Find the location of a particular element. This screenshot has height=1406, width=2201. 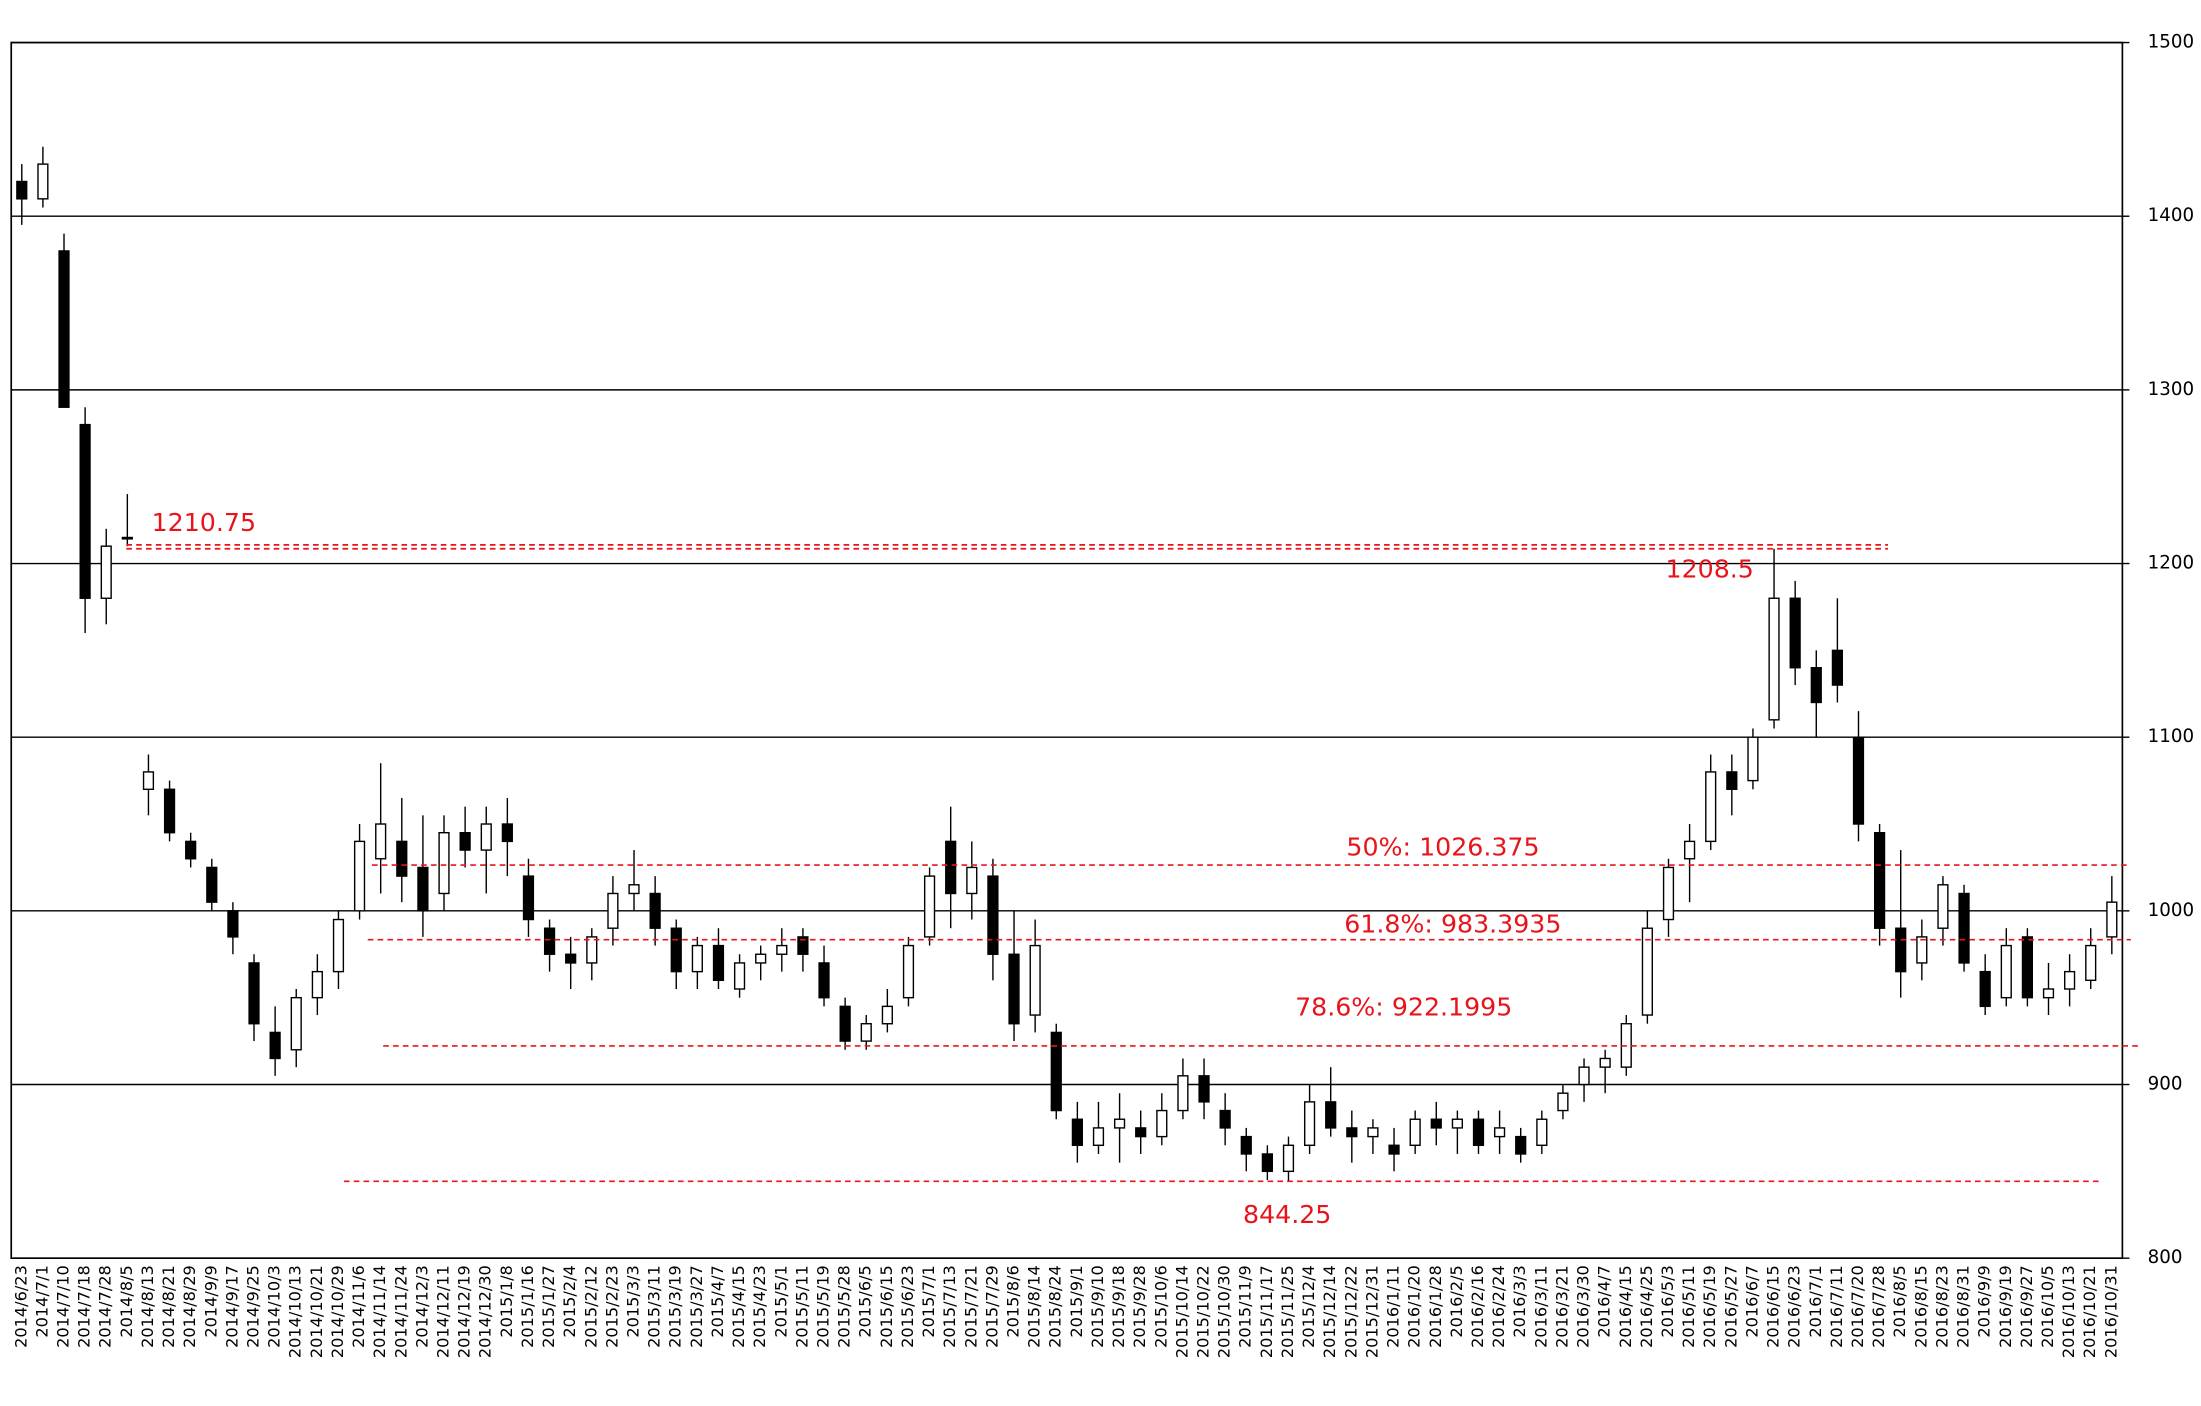

y-tick-label: 1000 is located at coordinates (2171, 910).